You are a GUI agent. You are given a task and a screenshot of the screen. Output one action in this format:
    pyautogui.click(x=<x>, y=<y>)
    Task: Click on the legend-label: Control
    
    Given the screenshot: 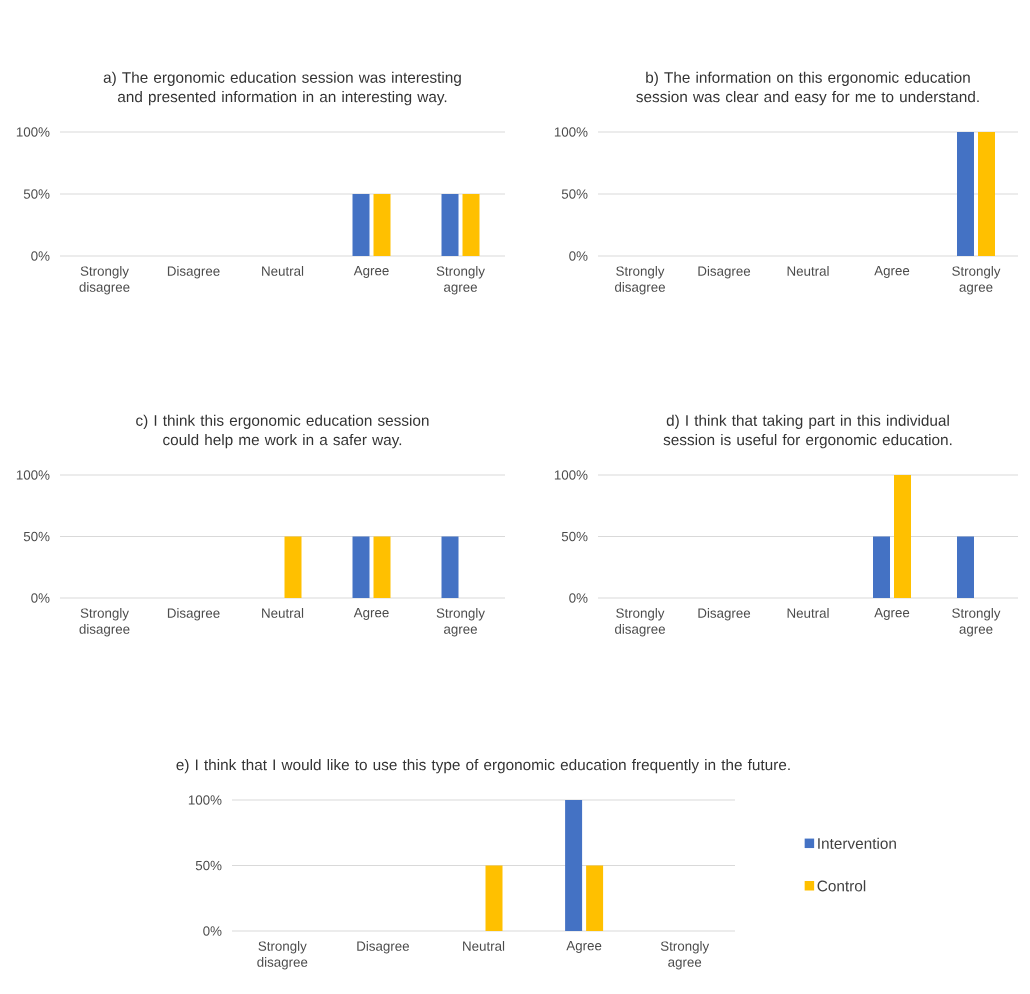 What is the action you would take?
    pyautogui.click(x=841, y=886)
    